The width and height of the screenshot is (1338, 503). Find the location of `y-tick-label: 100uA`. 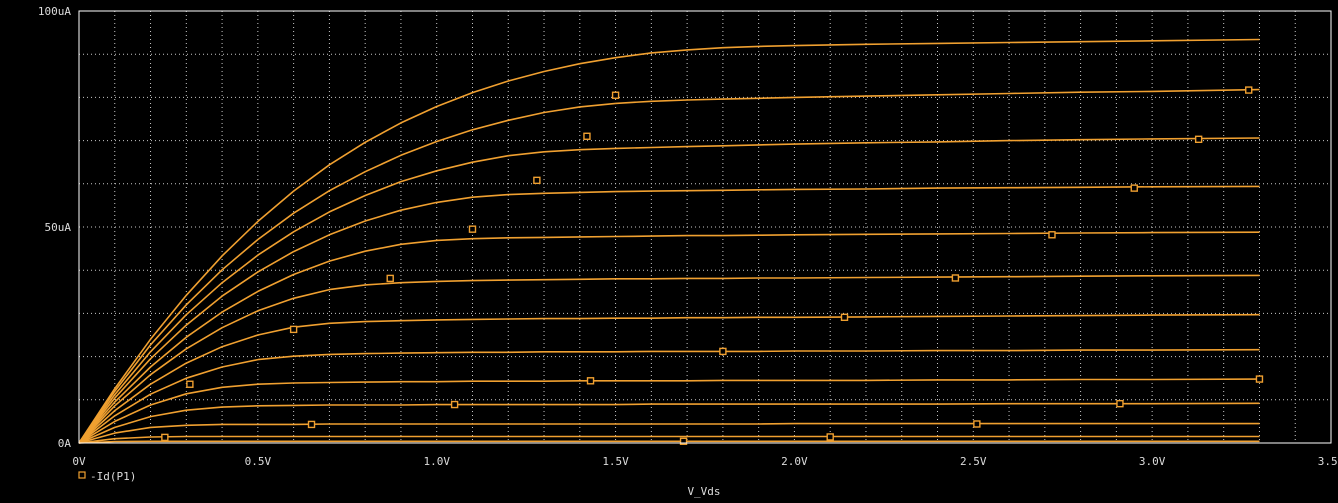

y-tick-label: 100uA is located at coordinates (54, 11).